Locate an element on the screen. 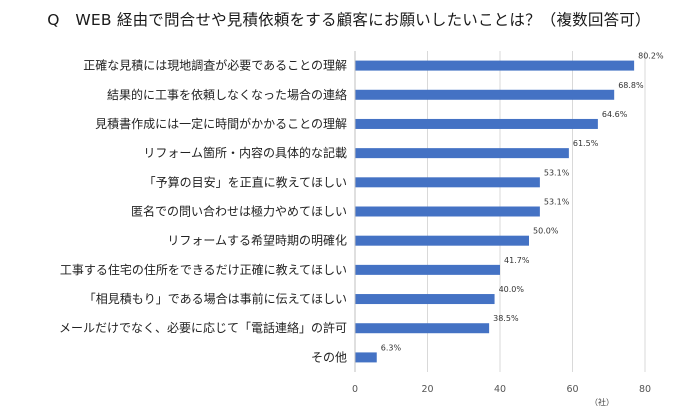  data-label: 64.6% is located at coordinates (615, 114).